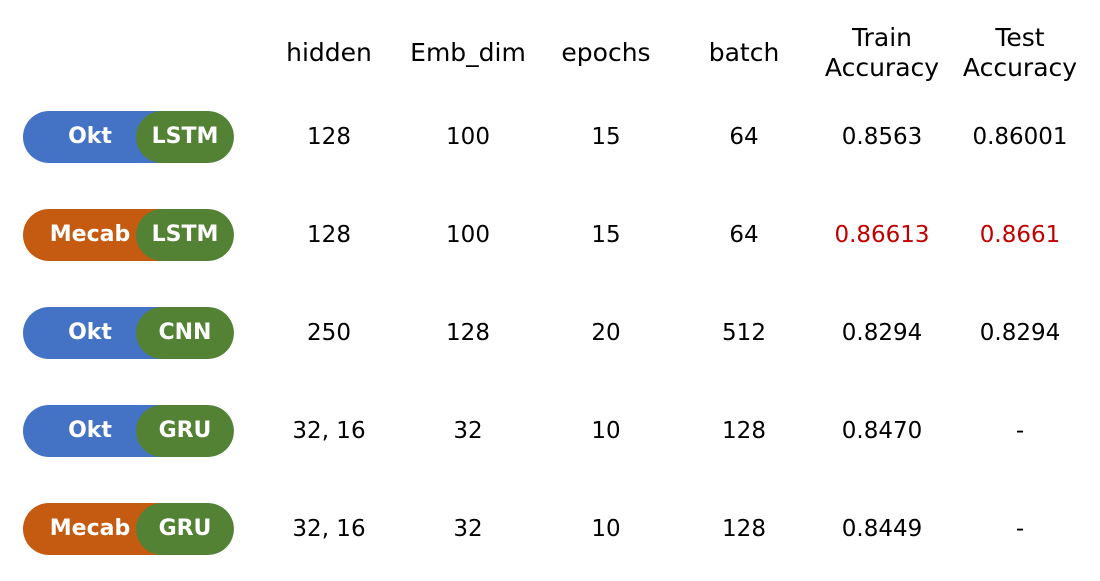 The height and width of the screenshot is (581, 1100). I want to click on table-row: Mecab GRU 32, 16 32 10 128 0.8449 -, so click(550, 529).